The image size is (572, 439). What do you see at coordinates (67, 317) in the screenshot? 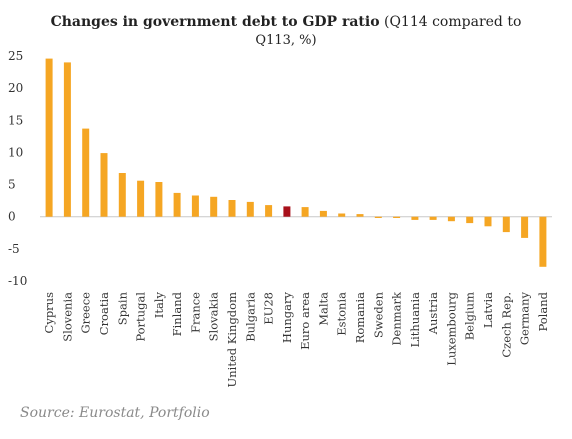
I see `x-tick-label: Slovenia` at bounding box center [67, 317].